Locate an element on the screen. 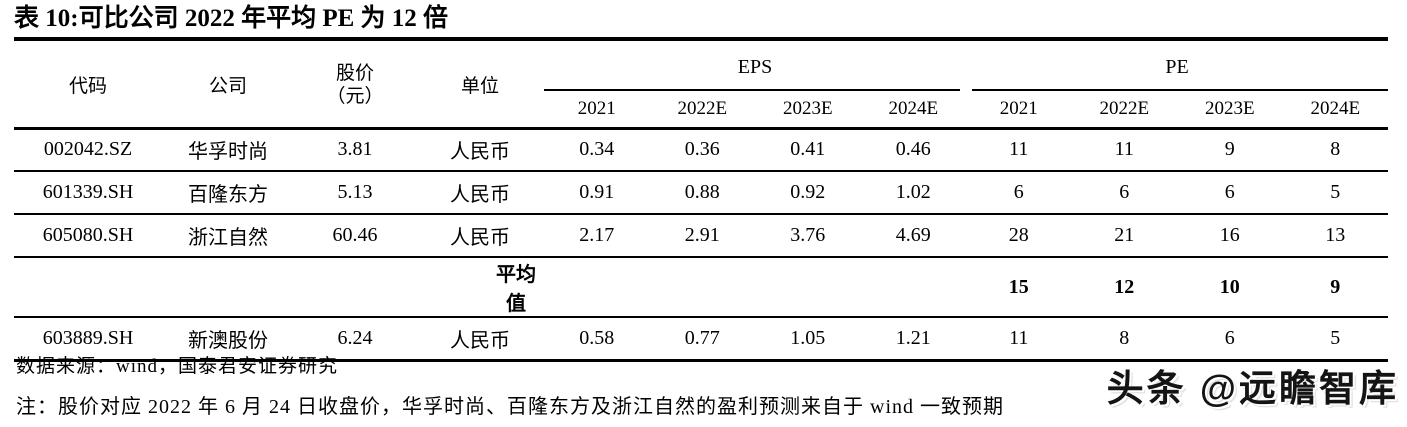  cell-pe-2022e: 21 is located at coordinates (1124, 236).